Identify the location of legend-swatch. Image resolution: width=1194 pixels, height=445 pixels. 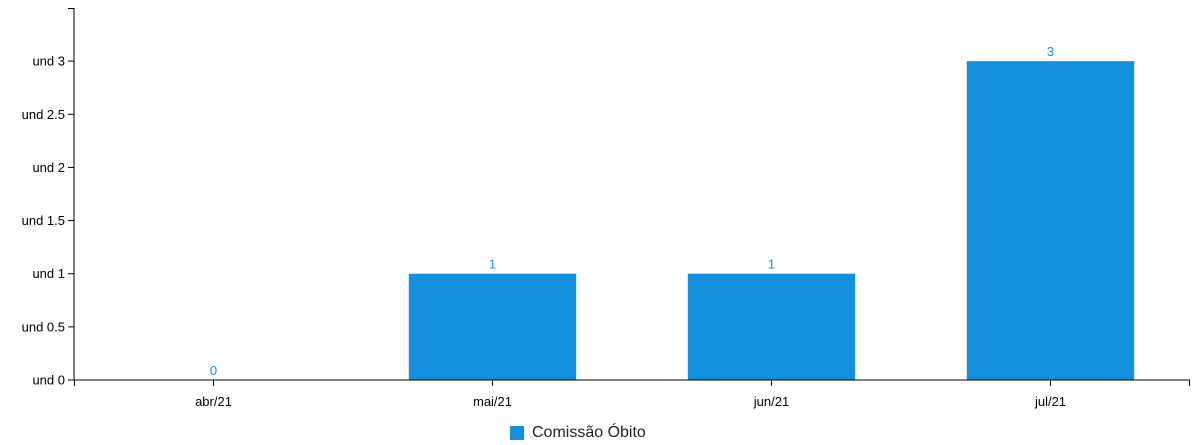
(517, 433).